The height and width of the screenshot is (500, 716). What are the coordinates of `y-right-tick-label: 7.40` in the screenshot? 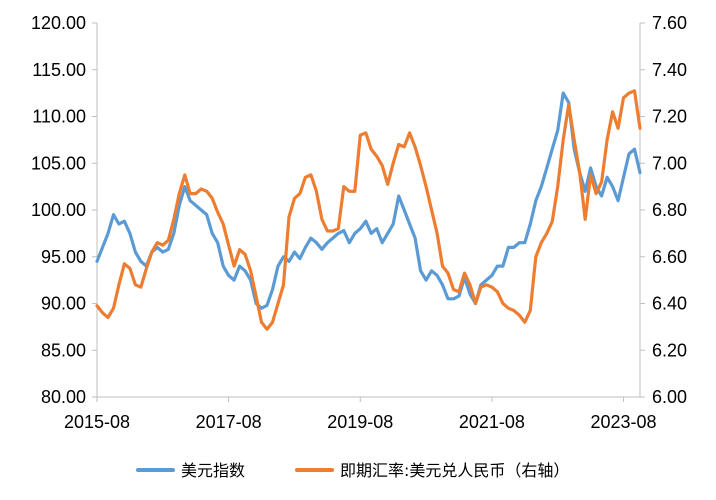 It's located at (669, 70).